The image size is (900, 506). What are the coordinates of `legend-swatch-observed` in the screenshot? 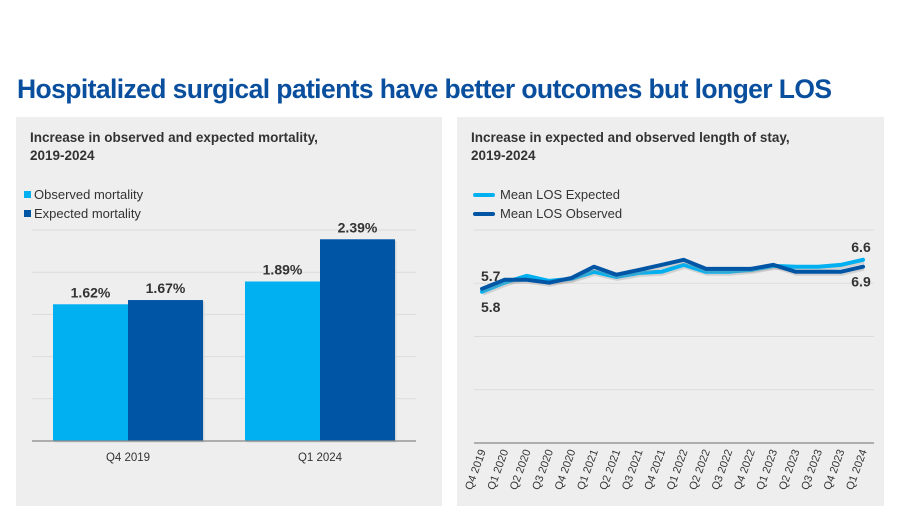 It's located at (27, 194).